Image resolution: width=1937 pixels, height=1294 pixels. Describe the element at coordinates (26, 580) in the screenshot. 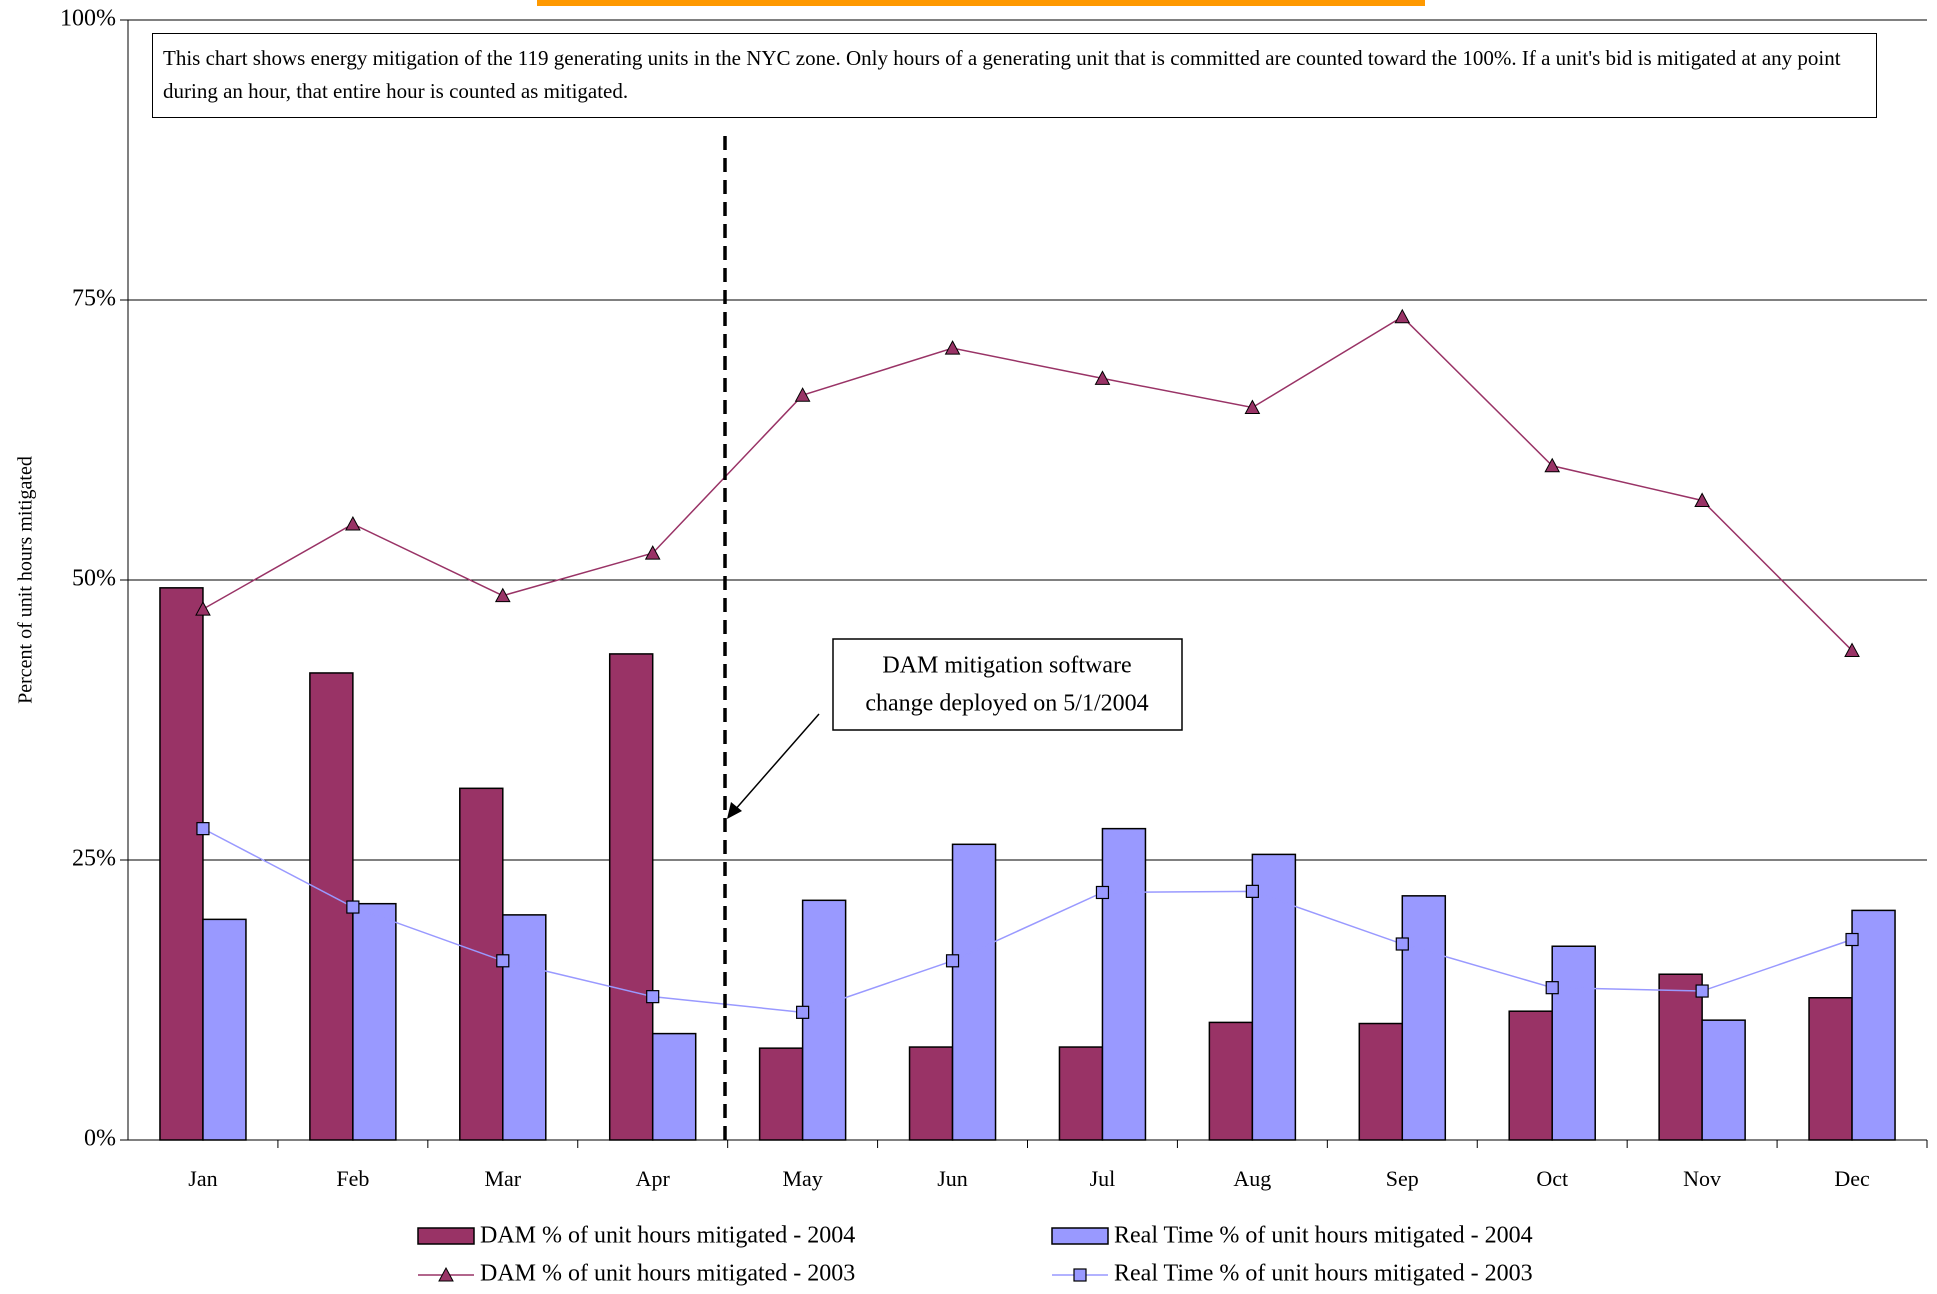

I see `y-axis-label: Percent of unit hours mitigated` at that location.